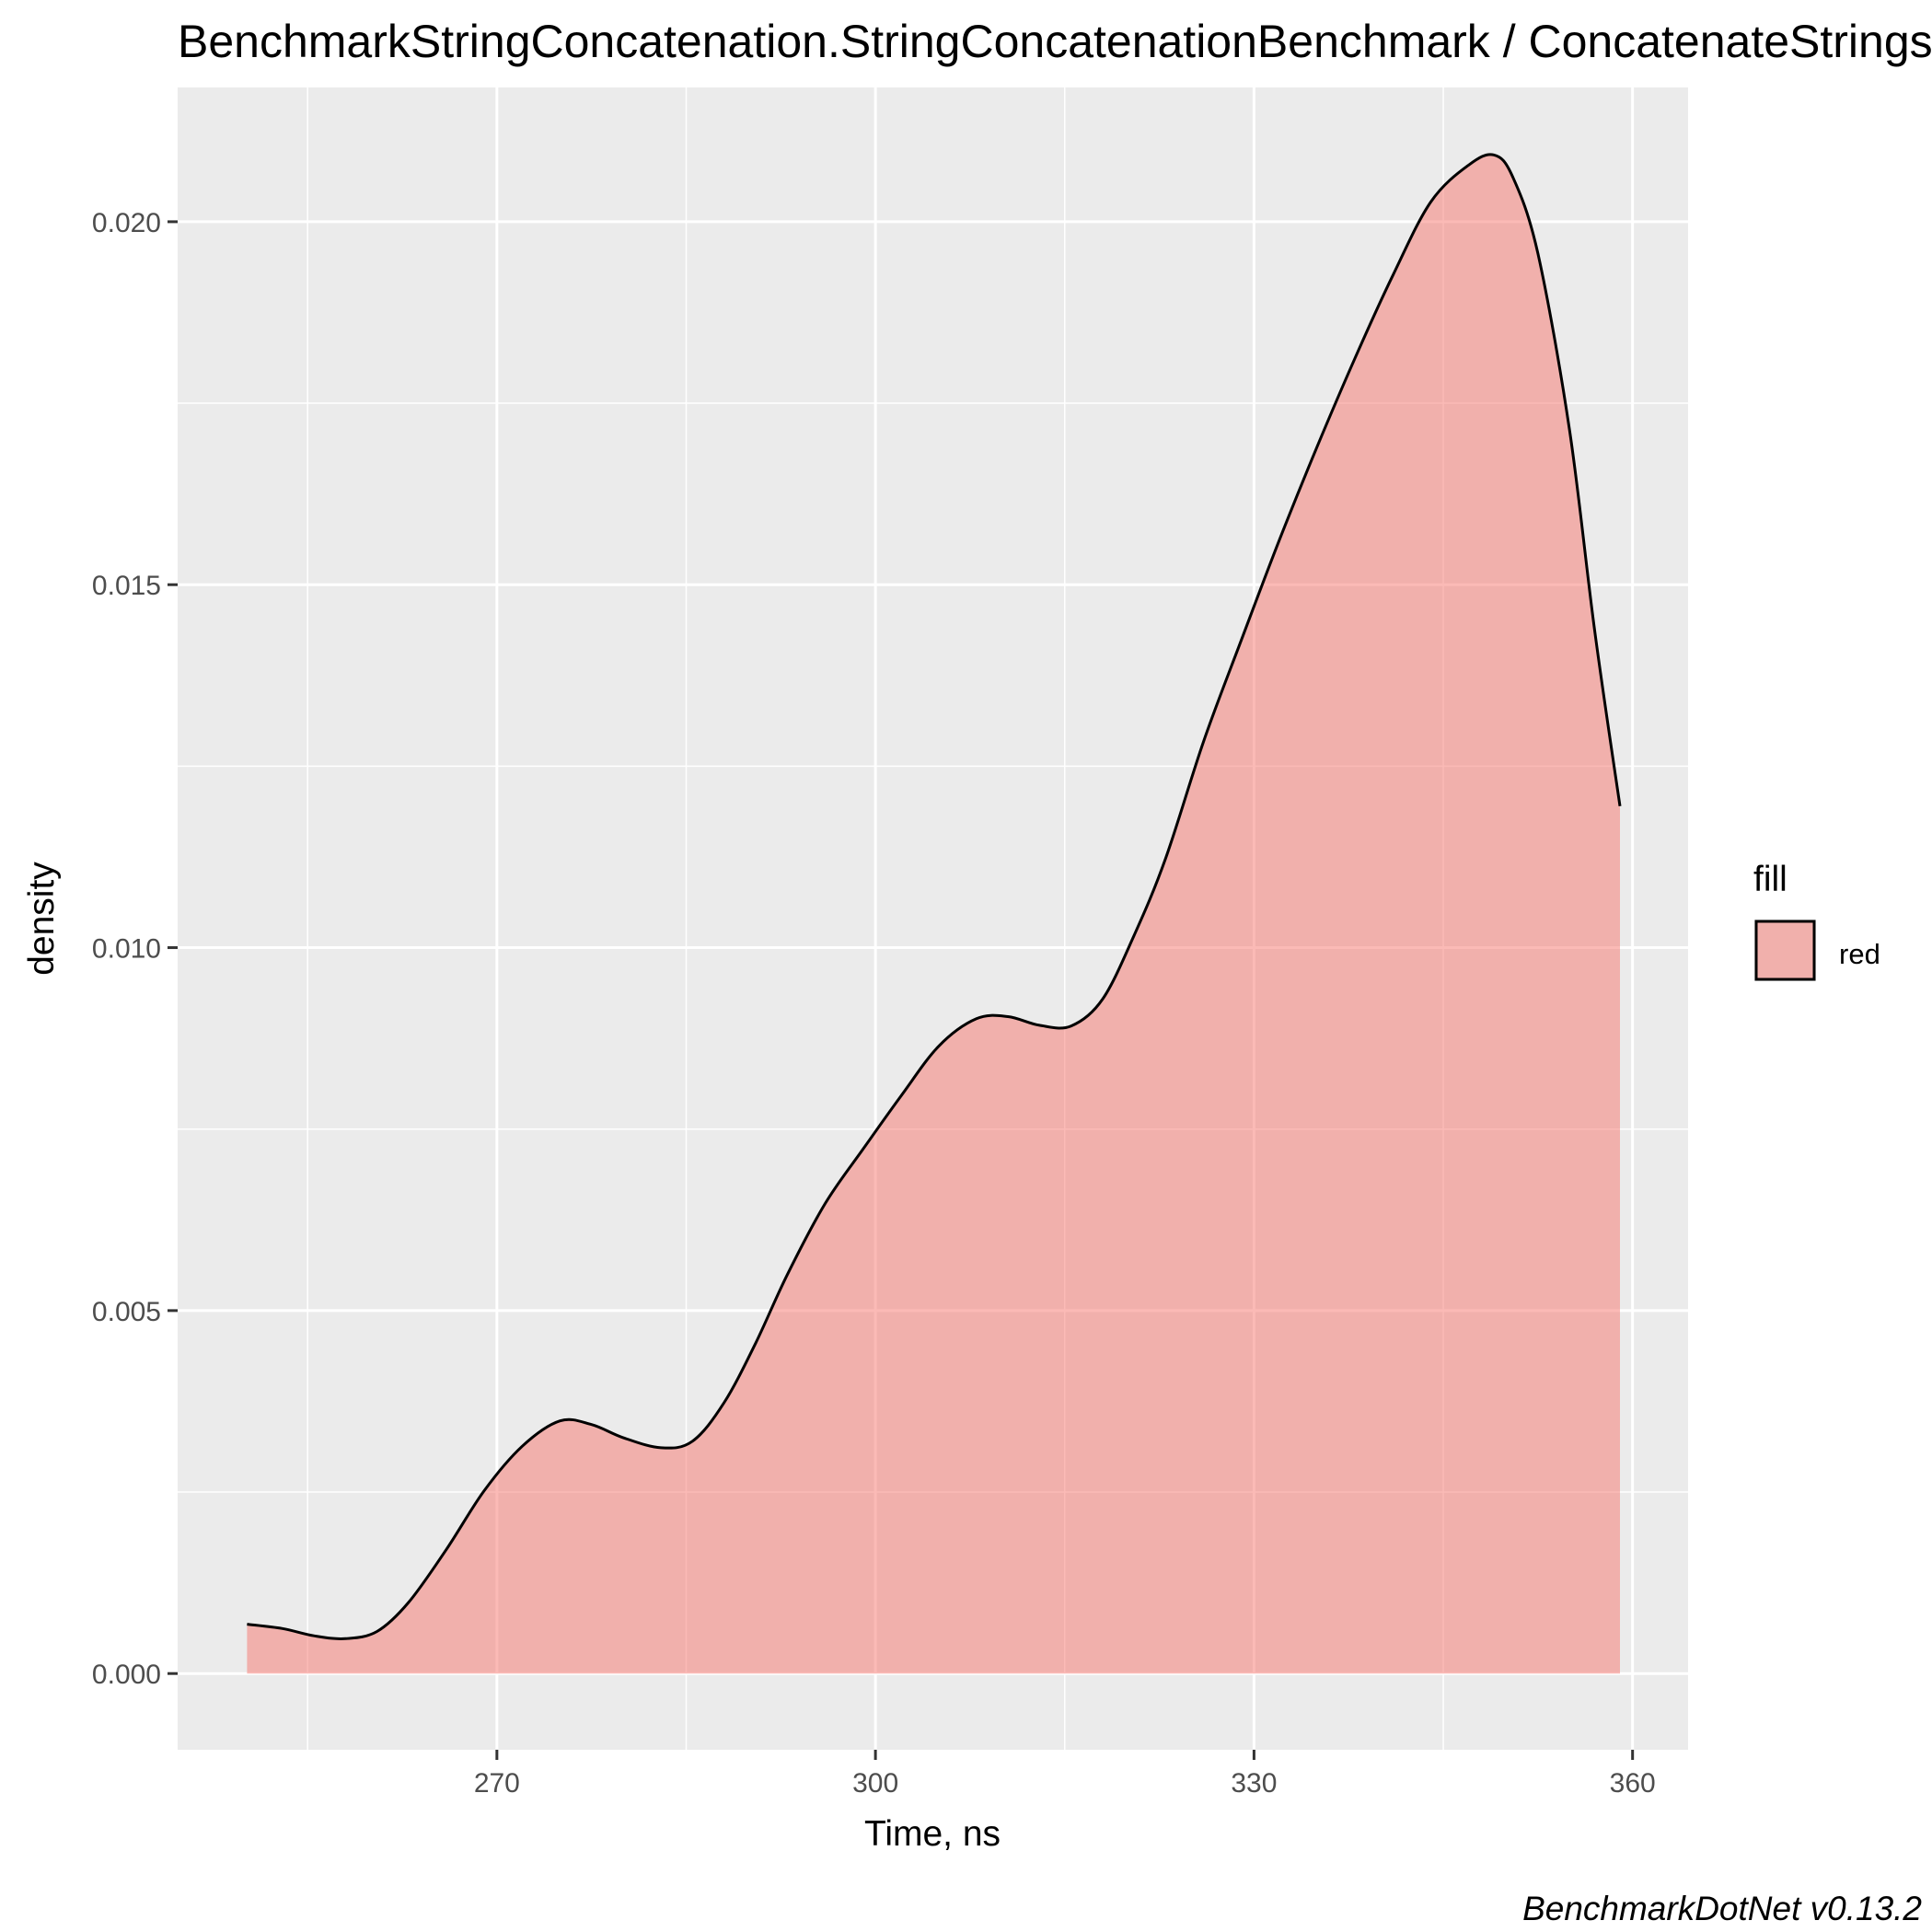 This screenshot has height=1932, width=1932. Describe the element at coordinates (127, 1675) in the screenshot. I see `y-tick-label: 0.000` at that location.